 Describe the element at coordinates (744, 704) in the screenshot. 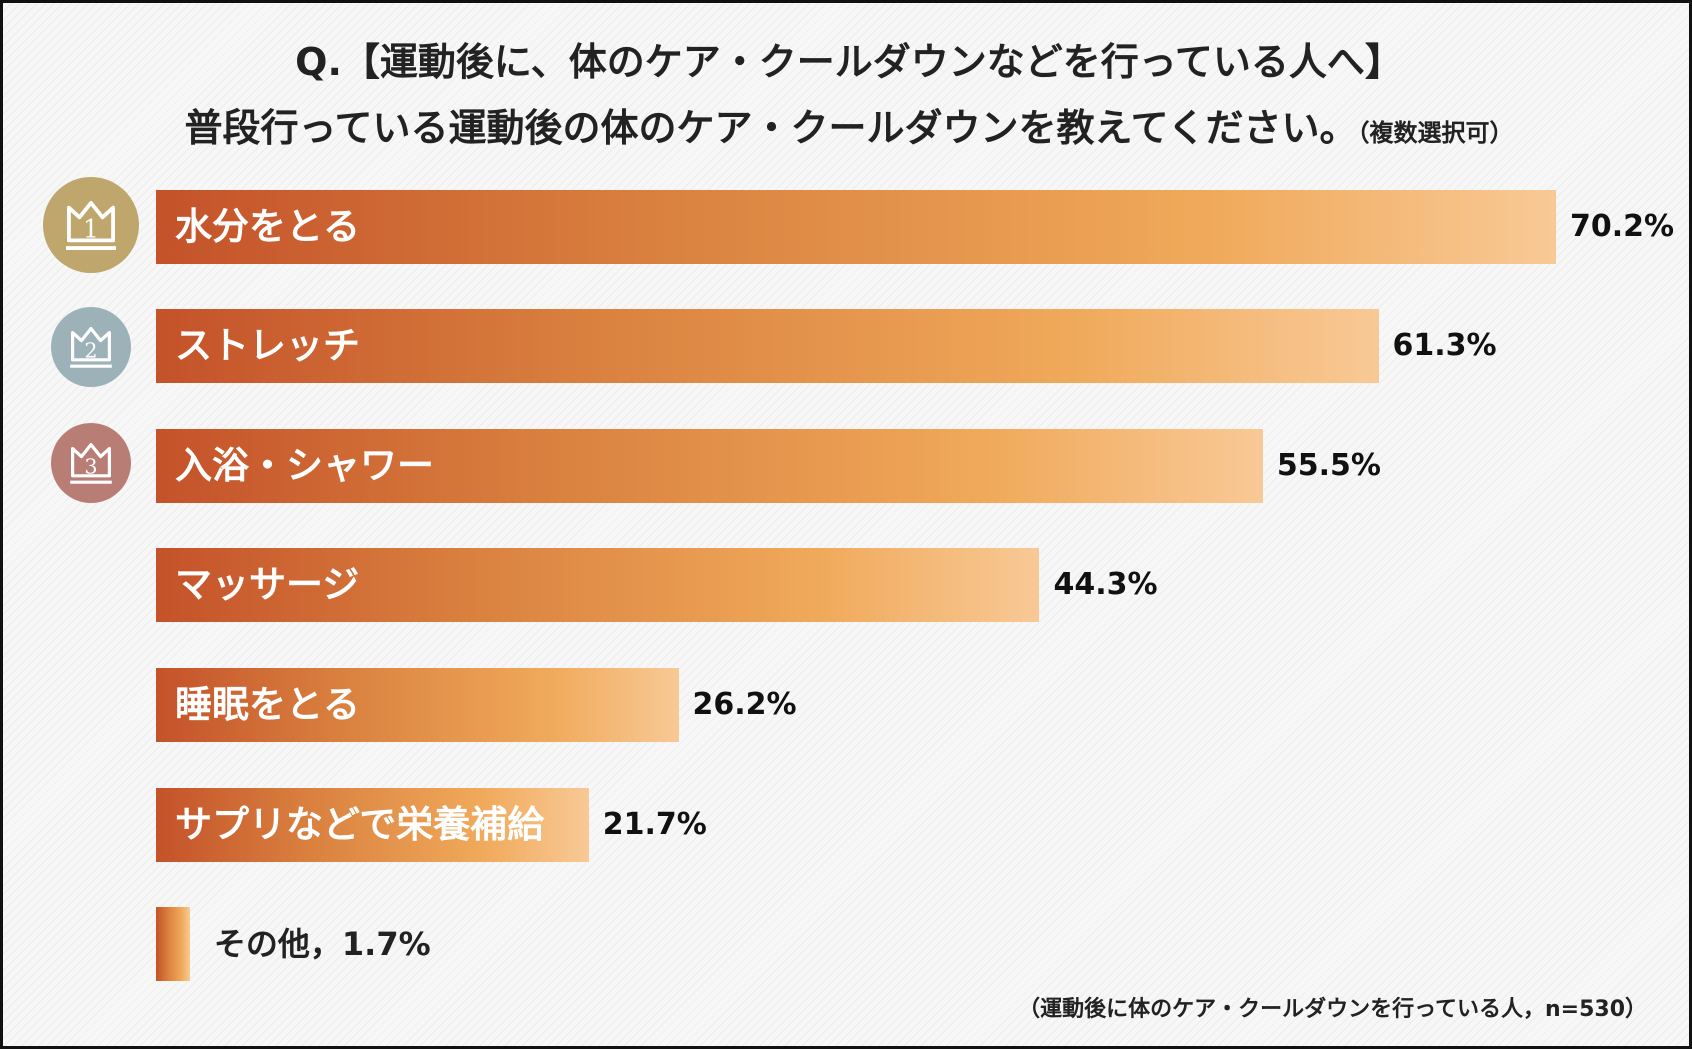

I see `value-label: 26.2%` at that location.